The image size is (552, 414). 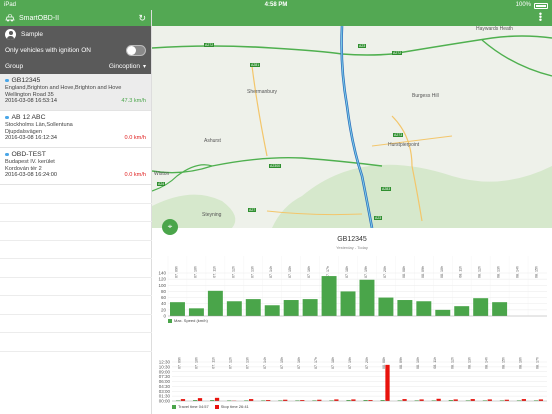 I want to click on speed-chart-legend: Max. Speed (km/h), so click(x=188, y=320).